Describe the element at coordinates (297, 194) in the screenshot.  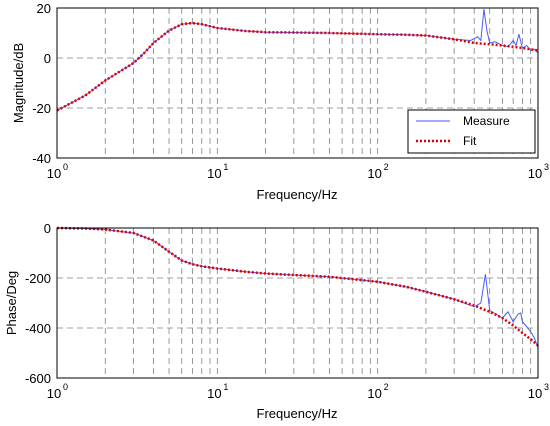
I see `magnitude-xlabel: Frequency/Hz` at that location.